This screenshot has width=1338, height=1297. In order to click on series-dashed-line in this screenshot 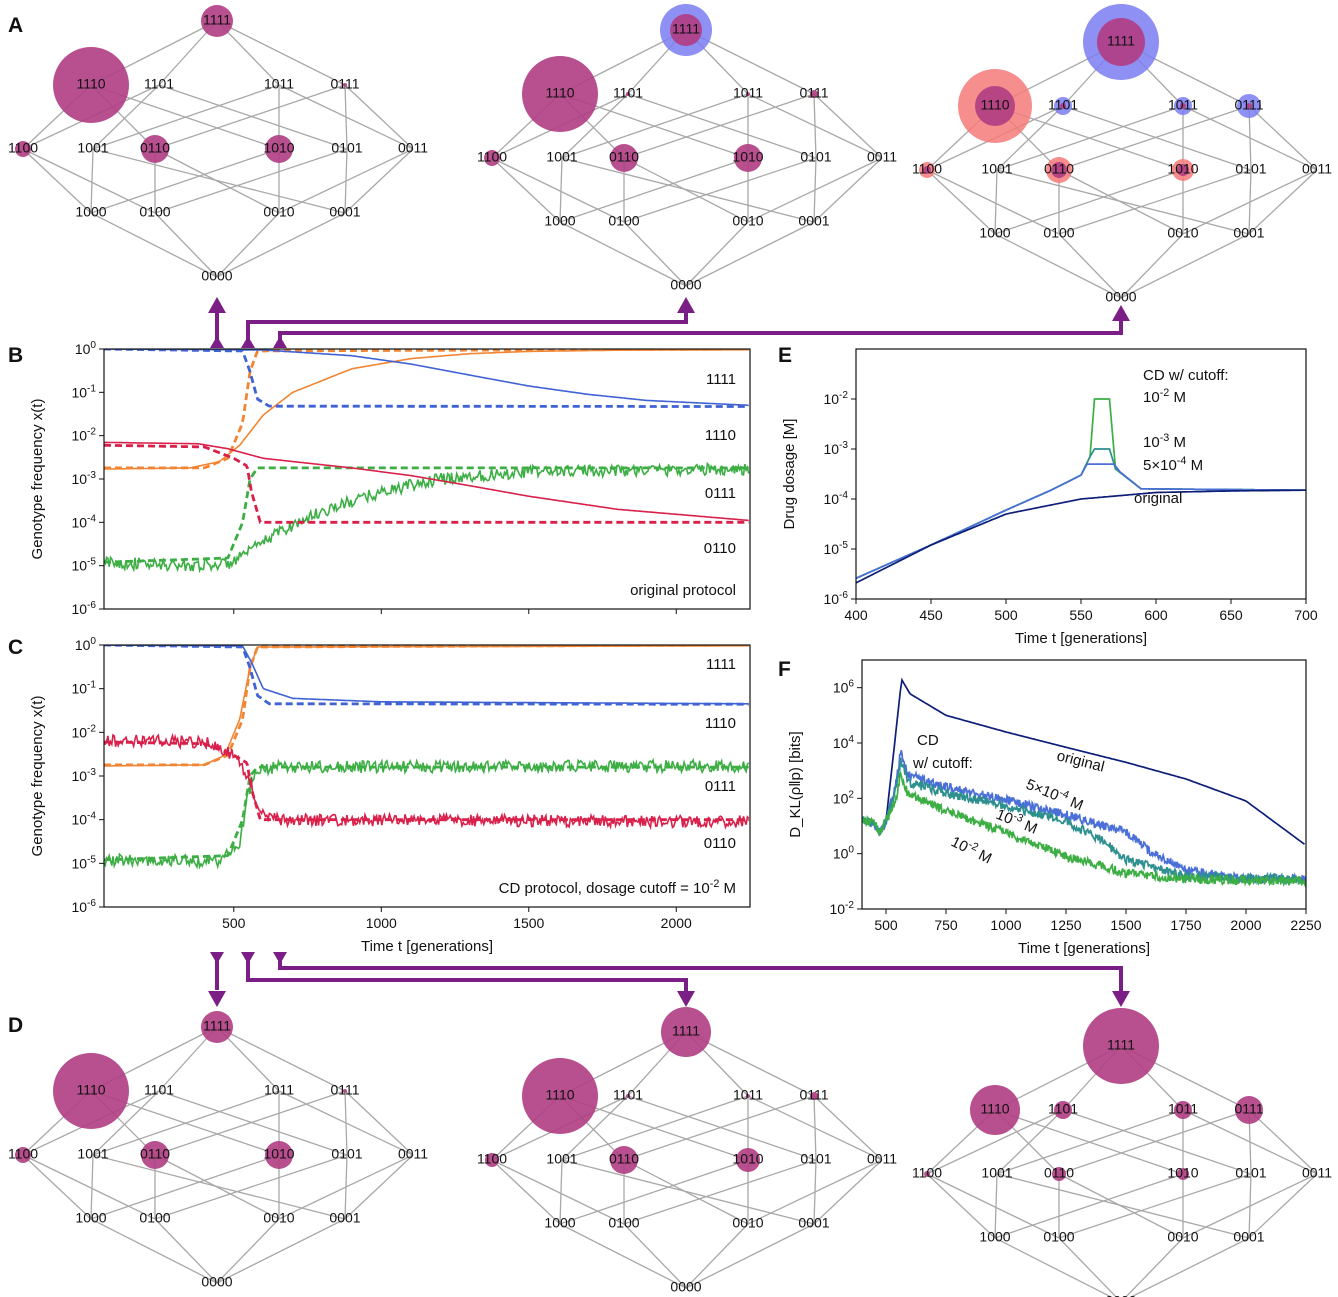, I will do `click(426, 675)`.